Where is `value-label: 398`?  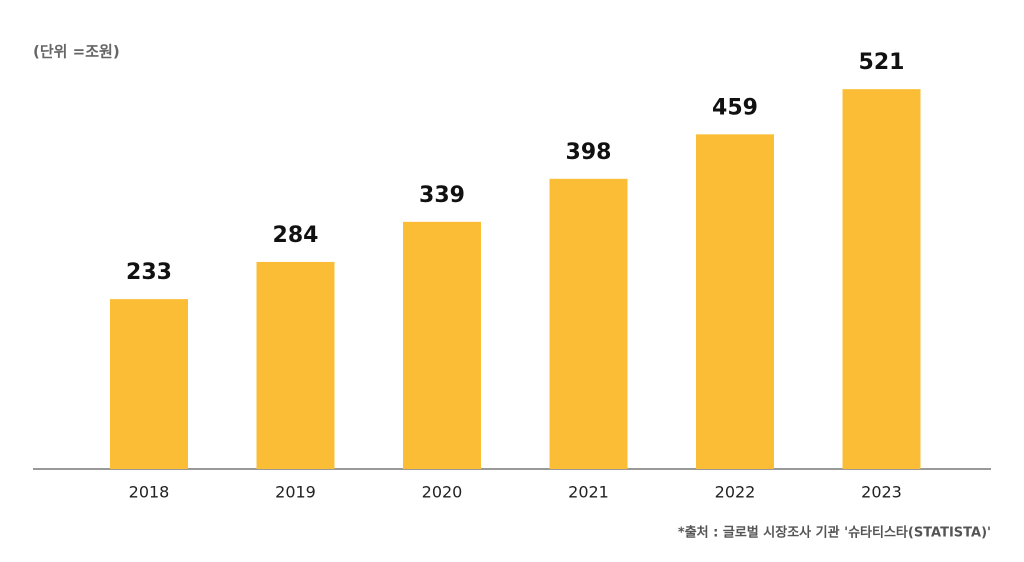
value-label: 398 is located at coordinates (589, 152).